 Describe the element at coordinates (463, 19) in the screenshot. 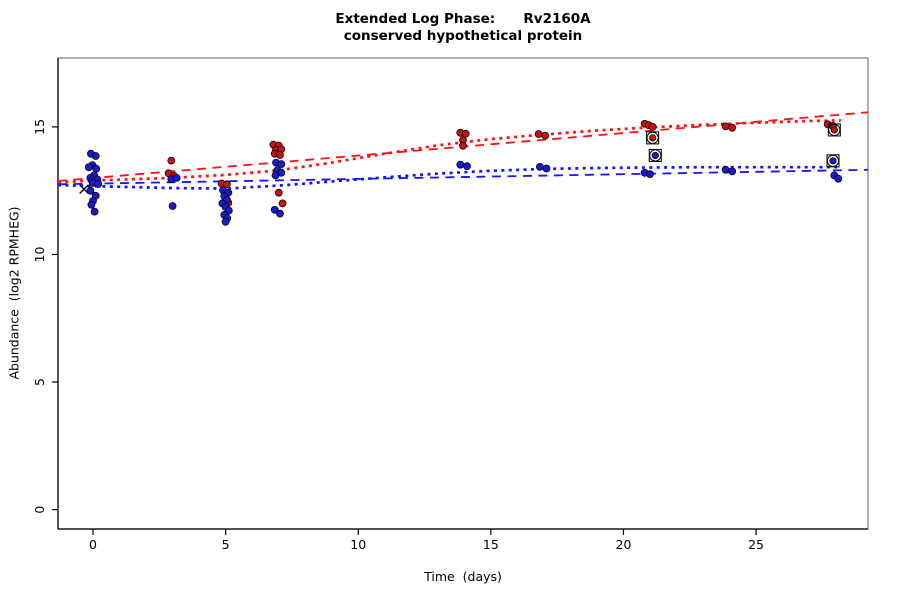

I see `chart-title-line1: Extended Log Phase: Rv2160A` at that location.